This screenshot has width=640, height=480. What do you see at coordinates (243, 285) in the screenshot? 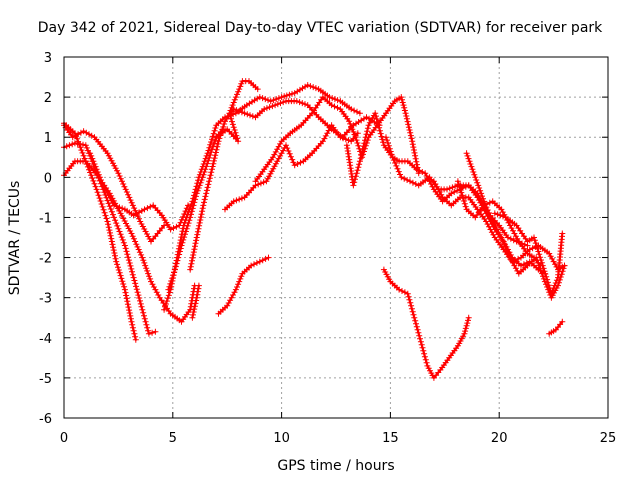
I see `series-arc19` at bounding box center [243, 285].